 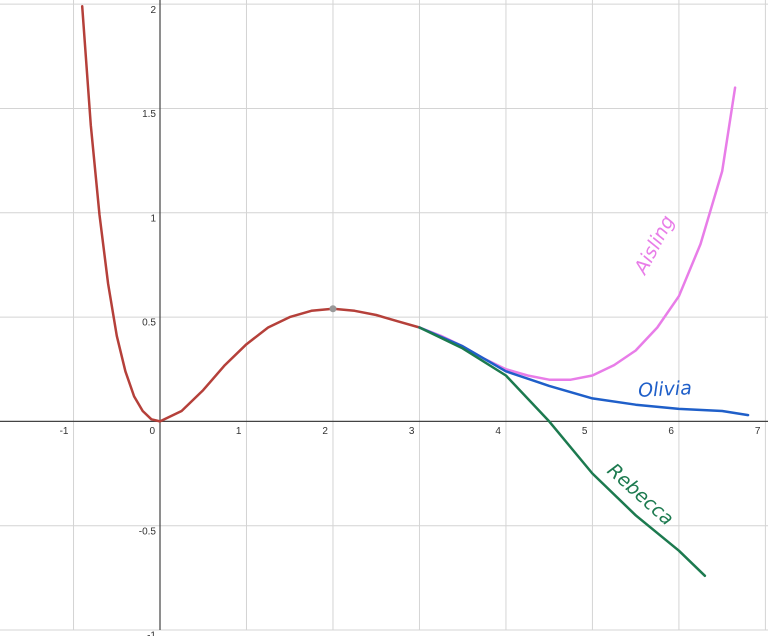 I want to click on y-tick-label: 1, so click(x=153, y=218).